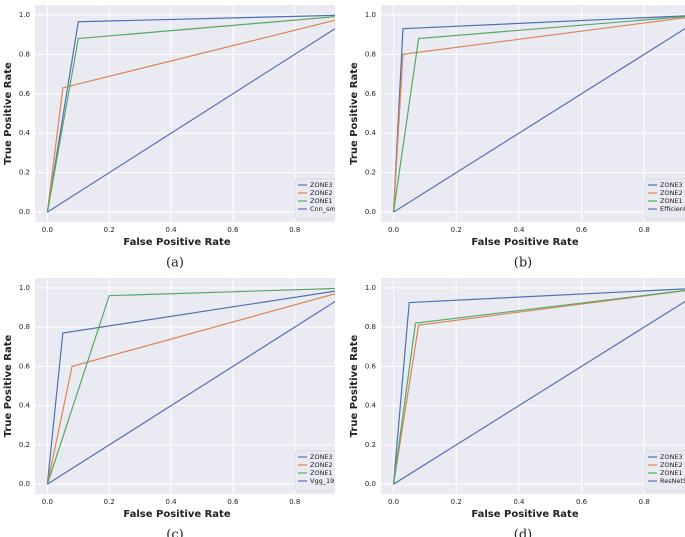 This screenshot has height=537, width=685. What do you see at coordinates (323, 209) in the screenshot?
I see `legend-label: Cnn_sm` at bounding box center [323, 209].